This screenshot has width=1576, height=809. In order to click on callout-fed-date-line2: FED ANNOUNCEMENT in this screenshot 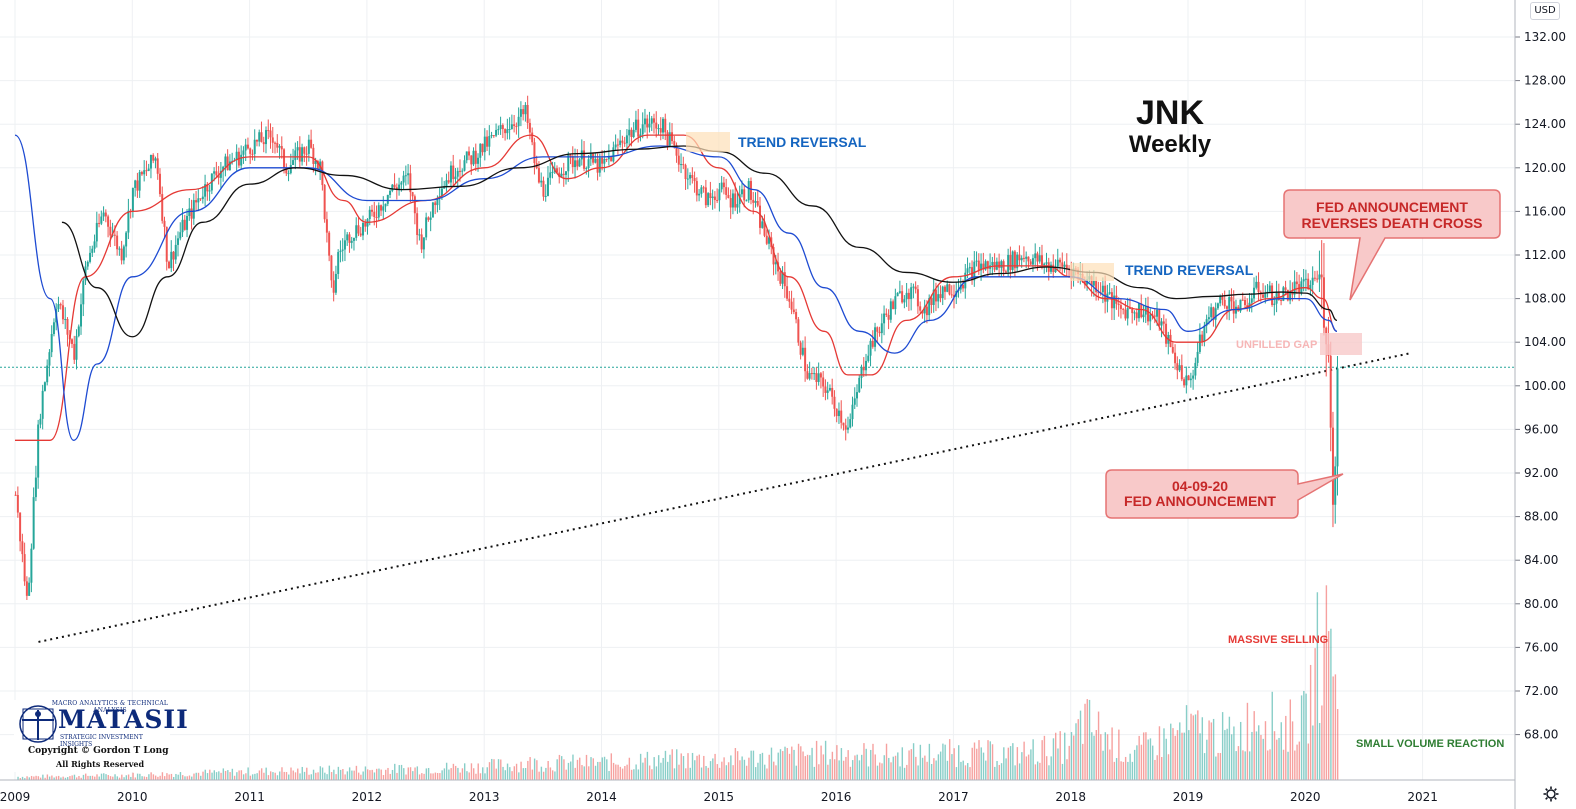, I will do `click(1200, 501)`.